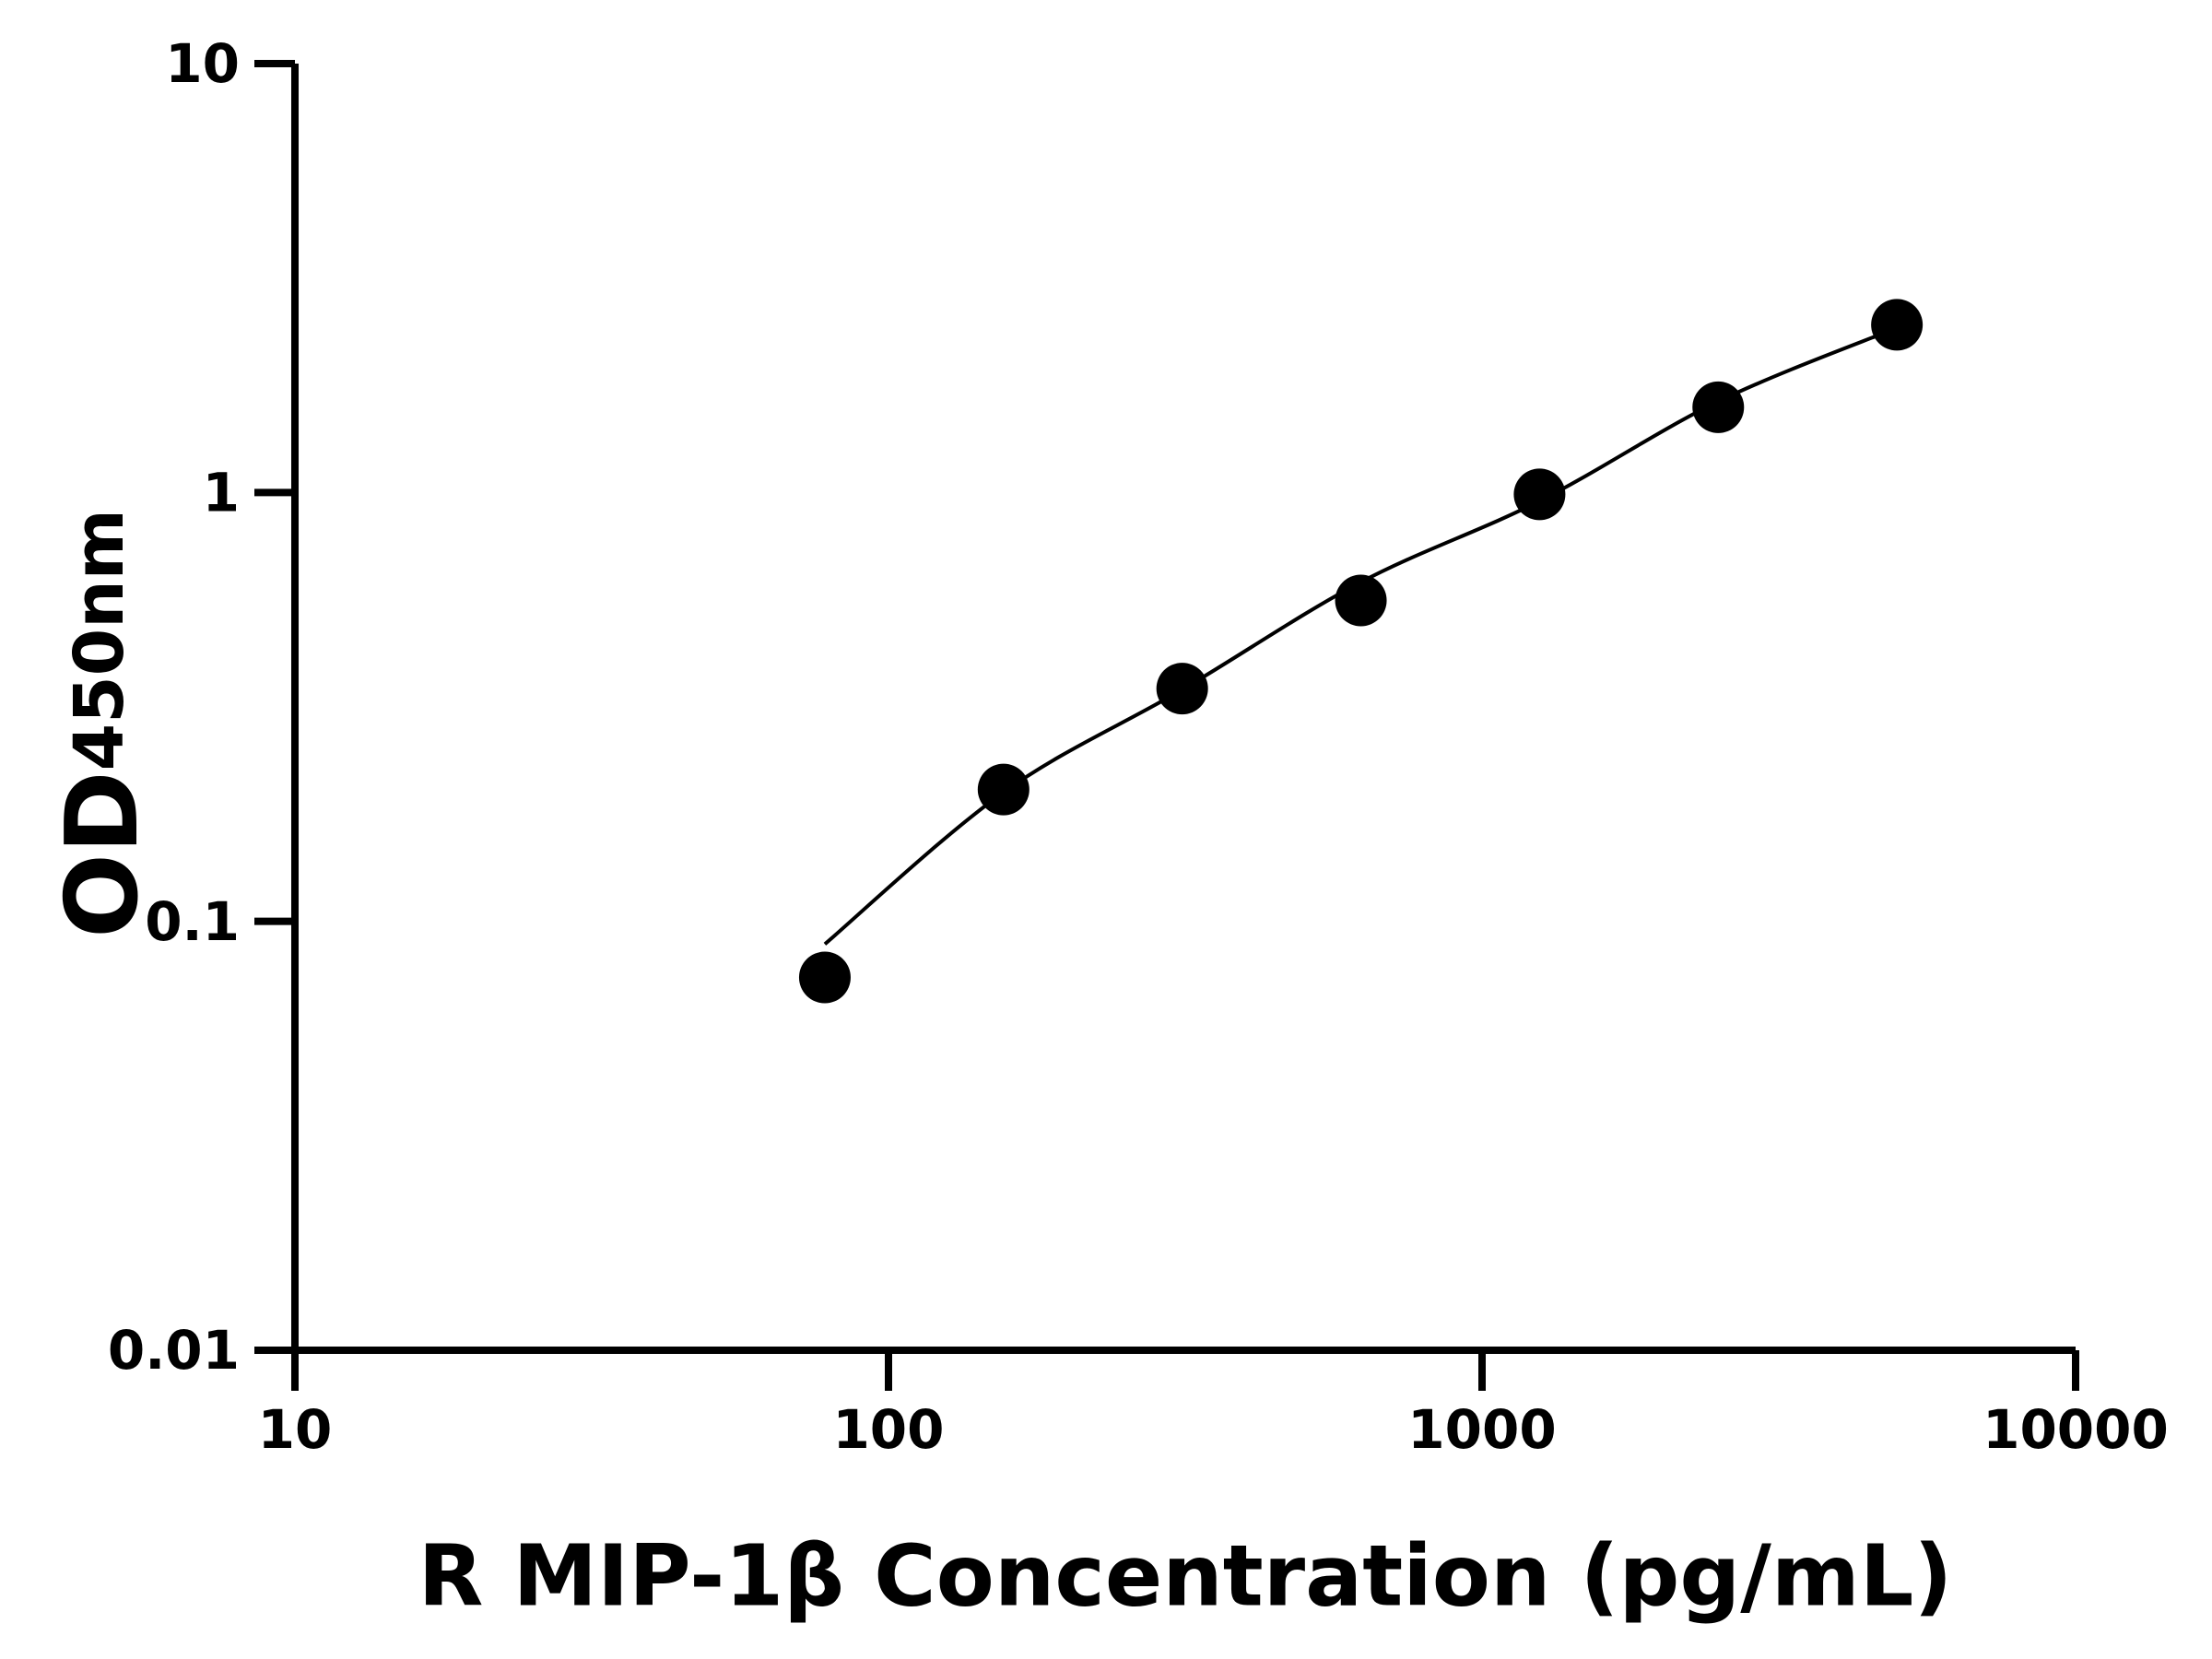 The width and height of the screenshot is (2212, 1659). What do you see at coordinates (99, 640) in the screenshot?
I see `y-axis-title-sub: 450nm` at bounding box center [99, 640].